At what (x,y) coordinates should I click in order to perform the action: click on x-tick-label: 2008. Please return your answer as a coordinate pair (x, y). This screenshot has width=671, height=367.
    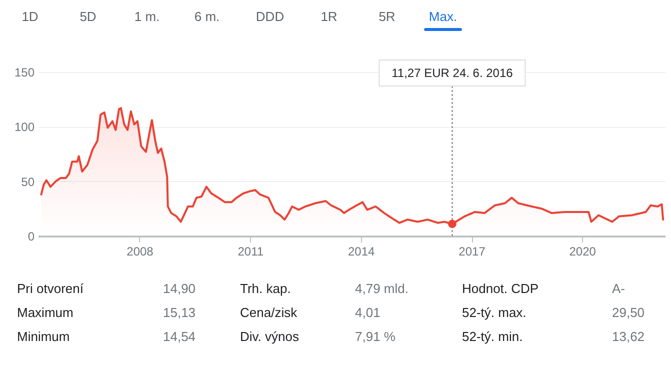
    Looking at the image, I should click on (140, 251).